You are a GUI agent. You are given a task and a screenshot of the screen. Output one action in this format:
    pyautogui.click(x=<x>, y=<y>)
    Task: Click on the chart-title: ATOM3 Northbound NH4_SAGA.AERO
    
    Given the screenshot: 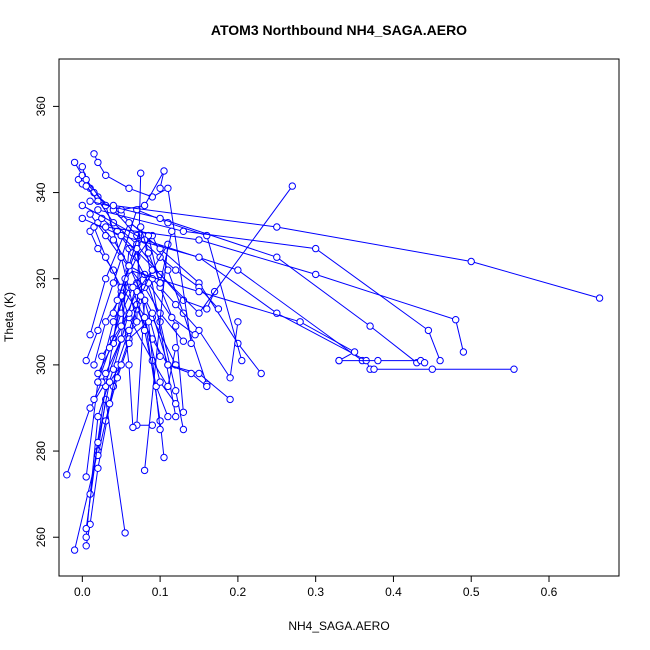 What is the action you would take?
    pyautogui.click(x=339, y=30)
    